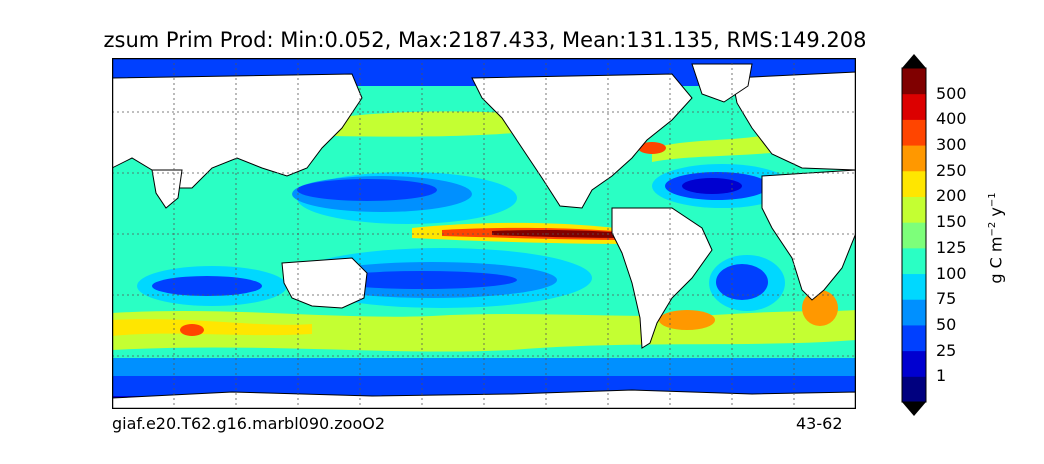 Image resolution: width=1044 pixels, height=464 pixels. What do you see at coordinates (742, 282) in the screenshot?
I see `s-atlantic-gyre-inner` at bounding box center [742, 282].